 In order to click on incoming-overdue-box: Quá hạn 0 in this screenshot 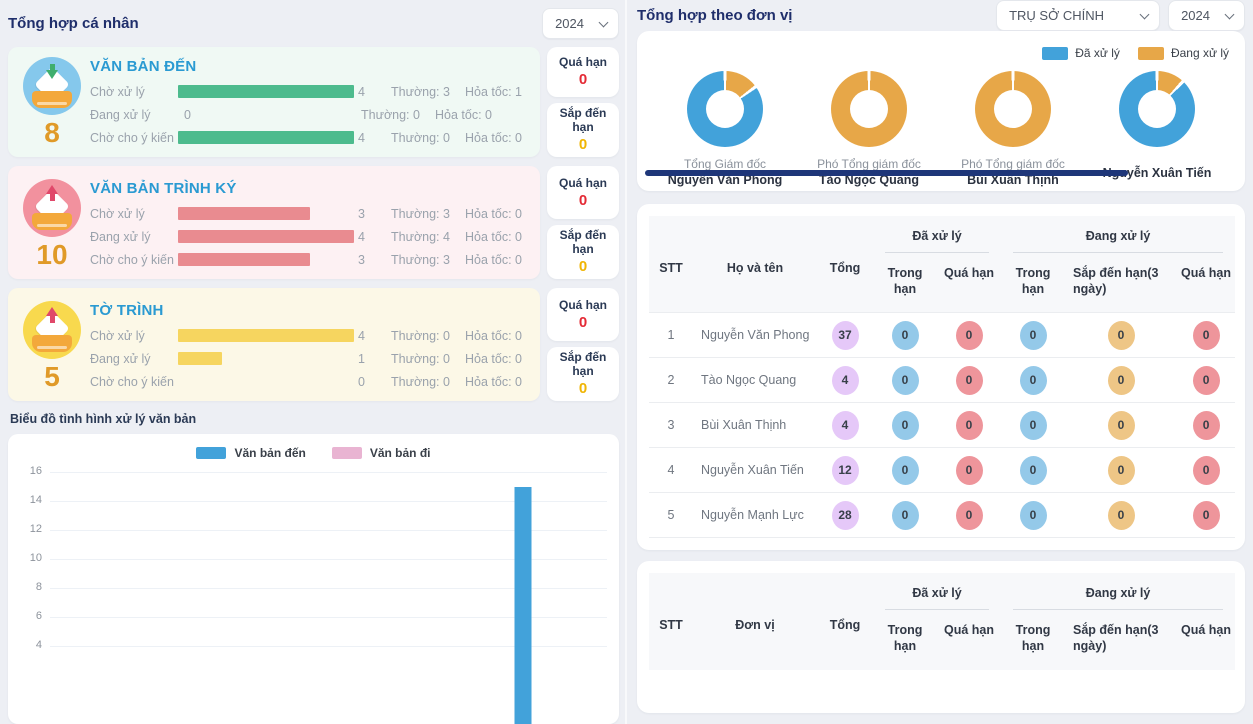, I will do `click(583, 72)`.